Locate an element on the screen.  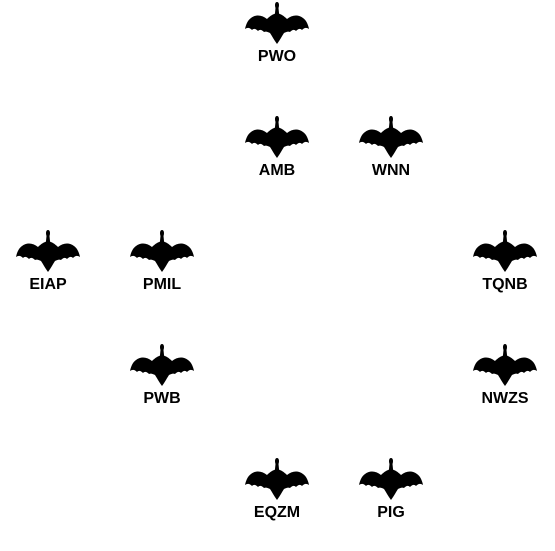
bird-label: PWO is located at coordinates (277, 56).